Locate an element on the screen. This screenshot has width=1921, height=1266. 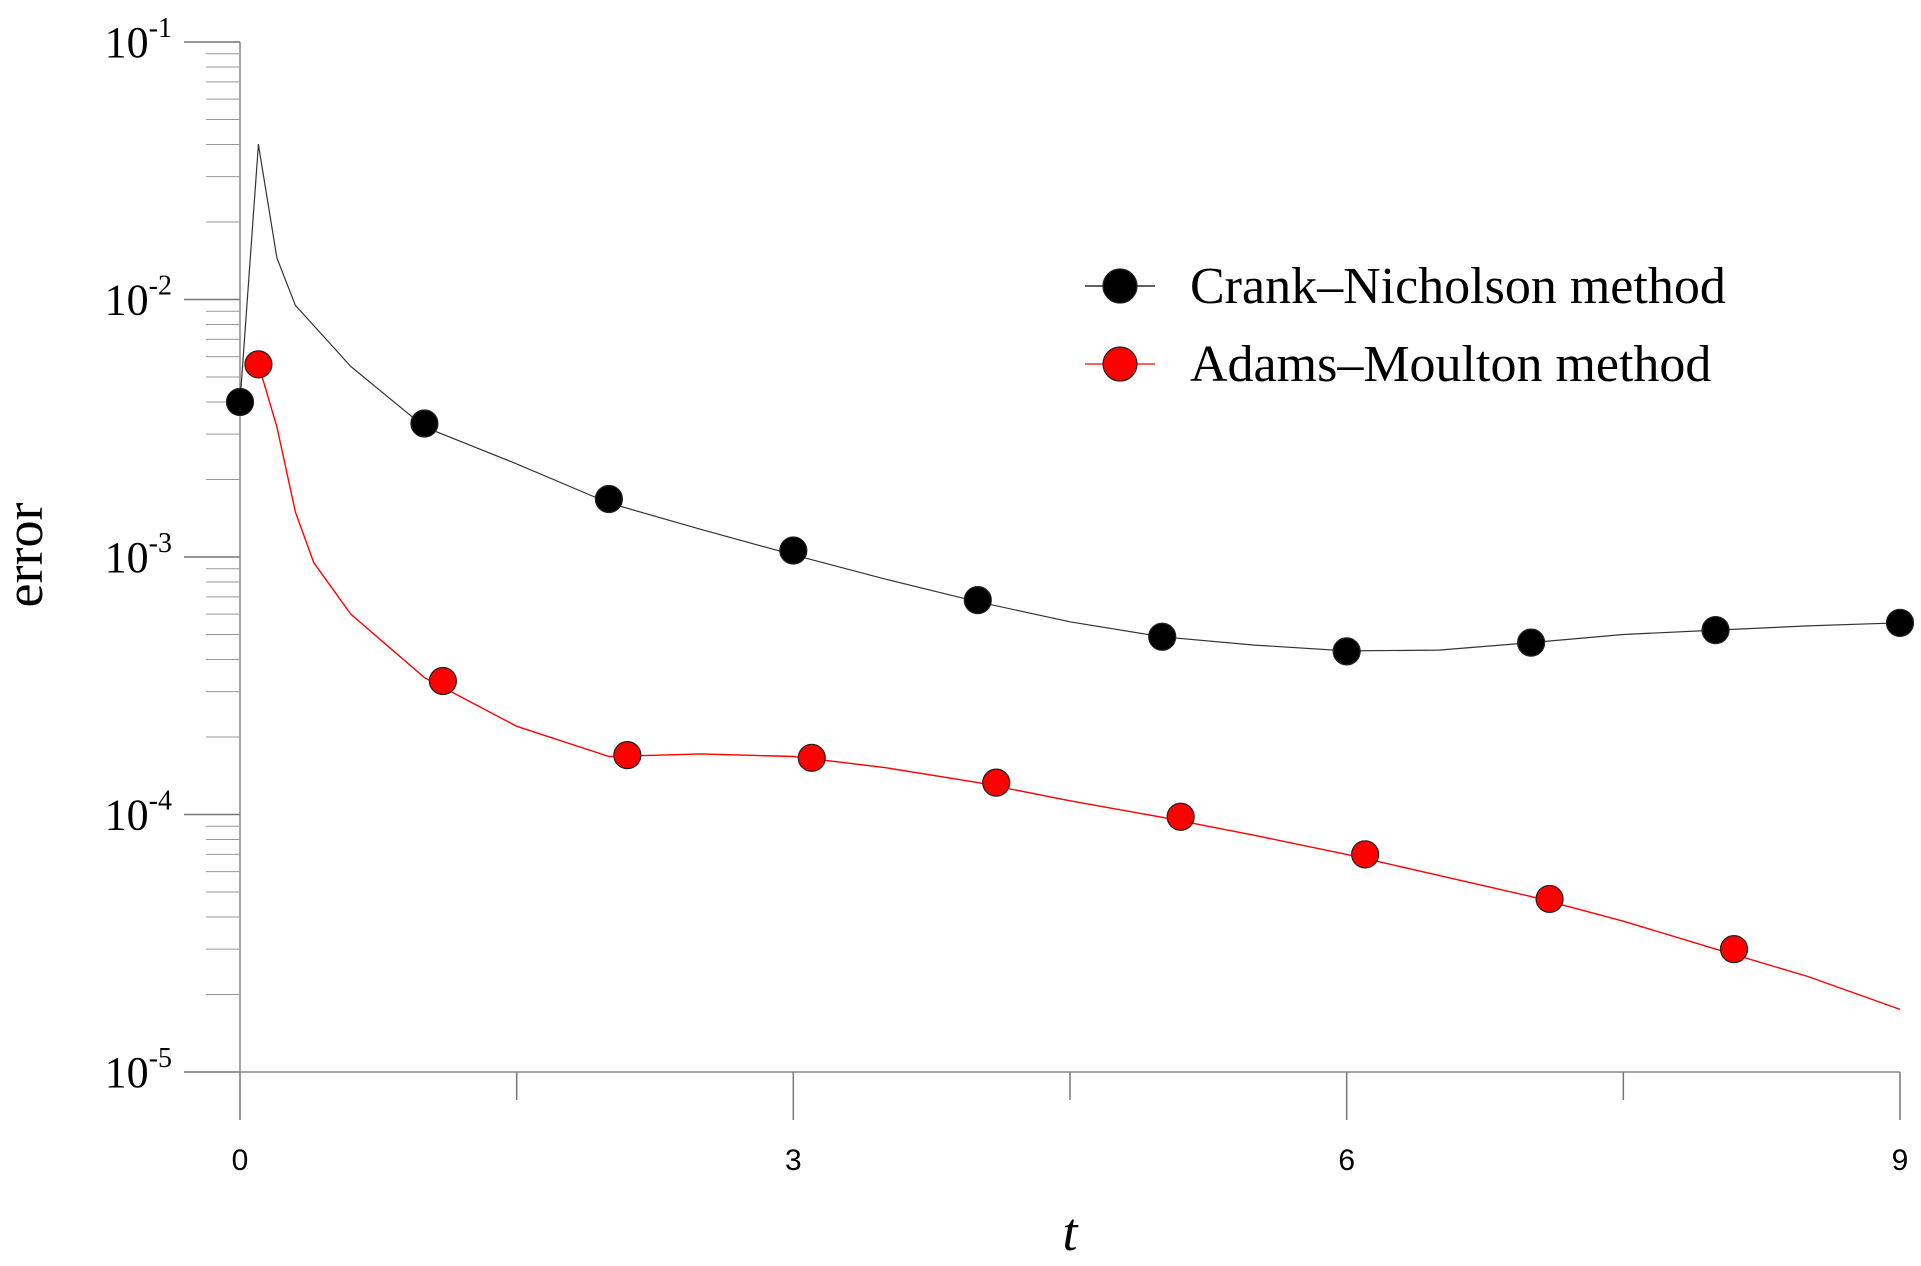
x-tick-label: 6 is located at coordinates (1346, 1160).